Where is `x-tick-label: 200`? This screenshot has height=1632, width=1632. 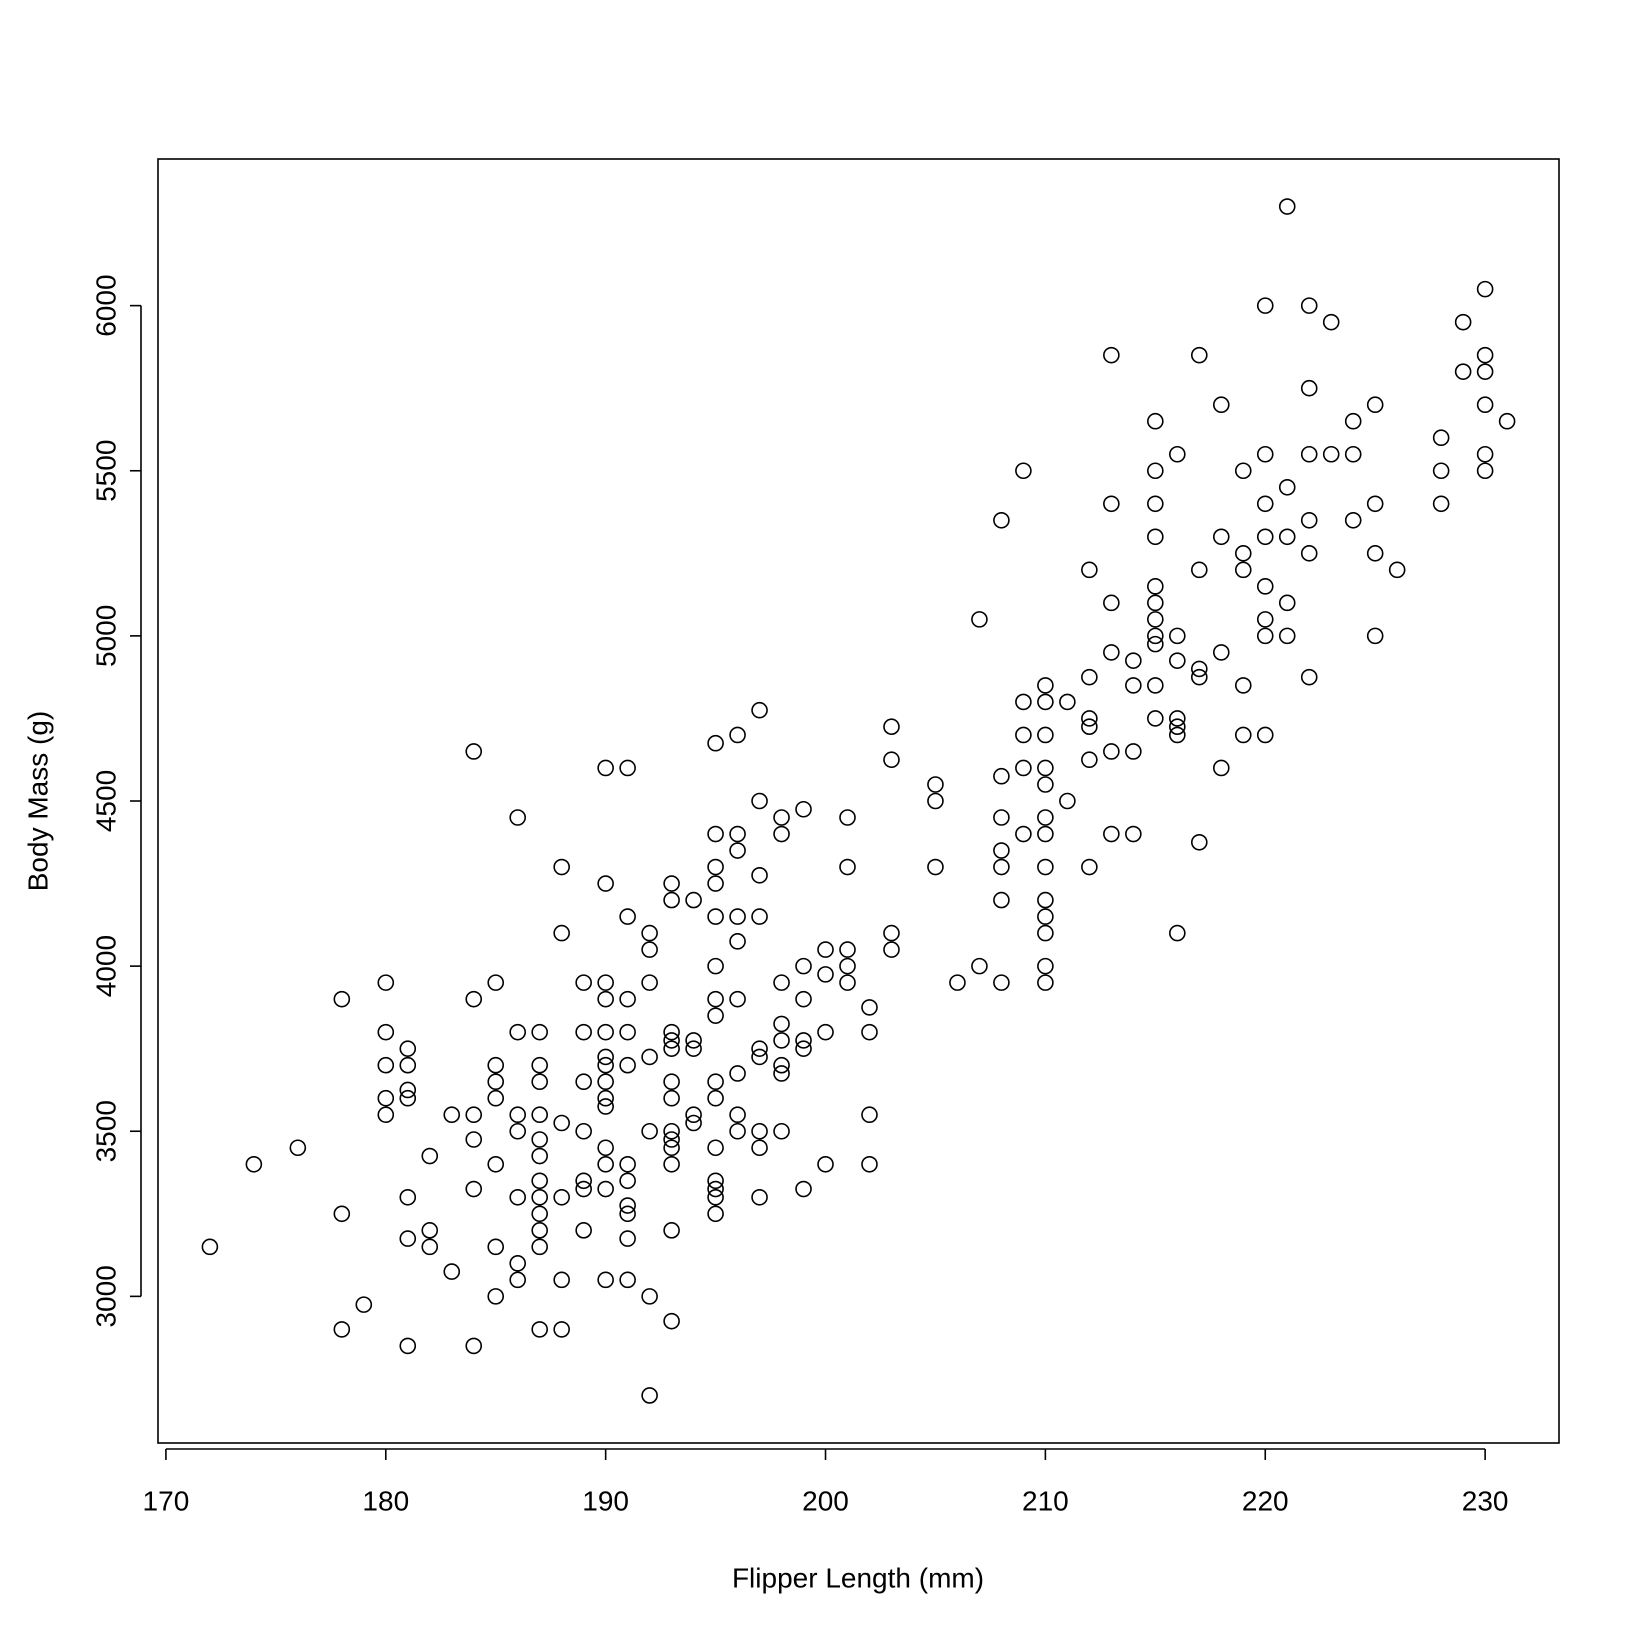 x-tick-label: 200 is located at coordinates (825, 1500).